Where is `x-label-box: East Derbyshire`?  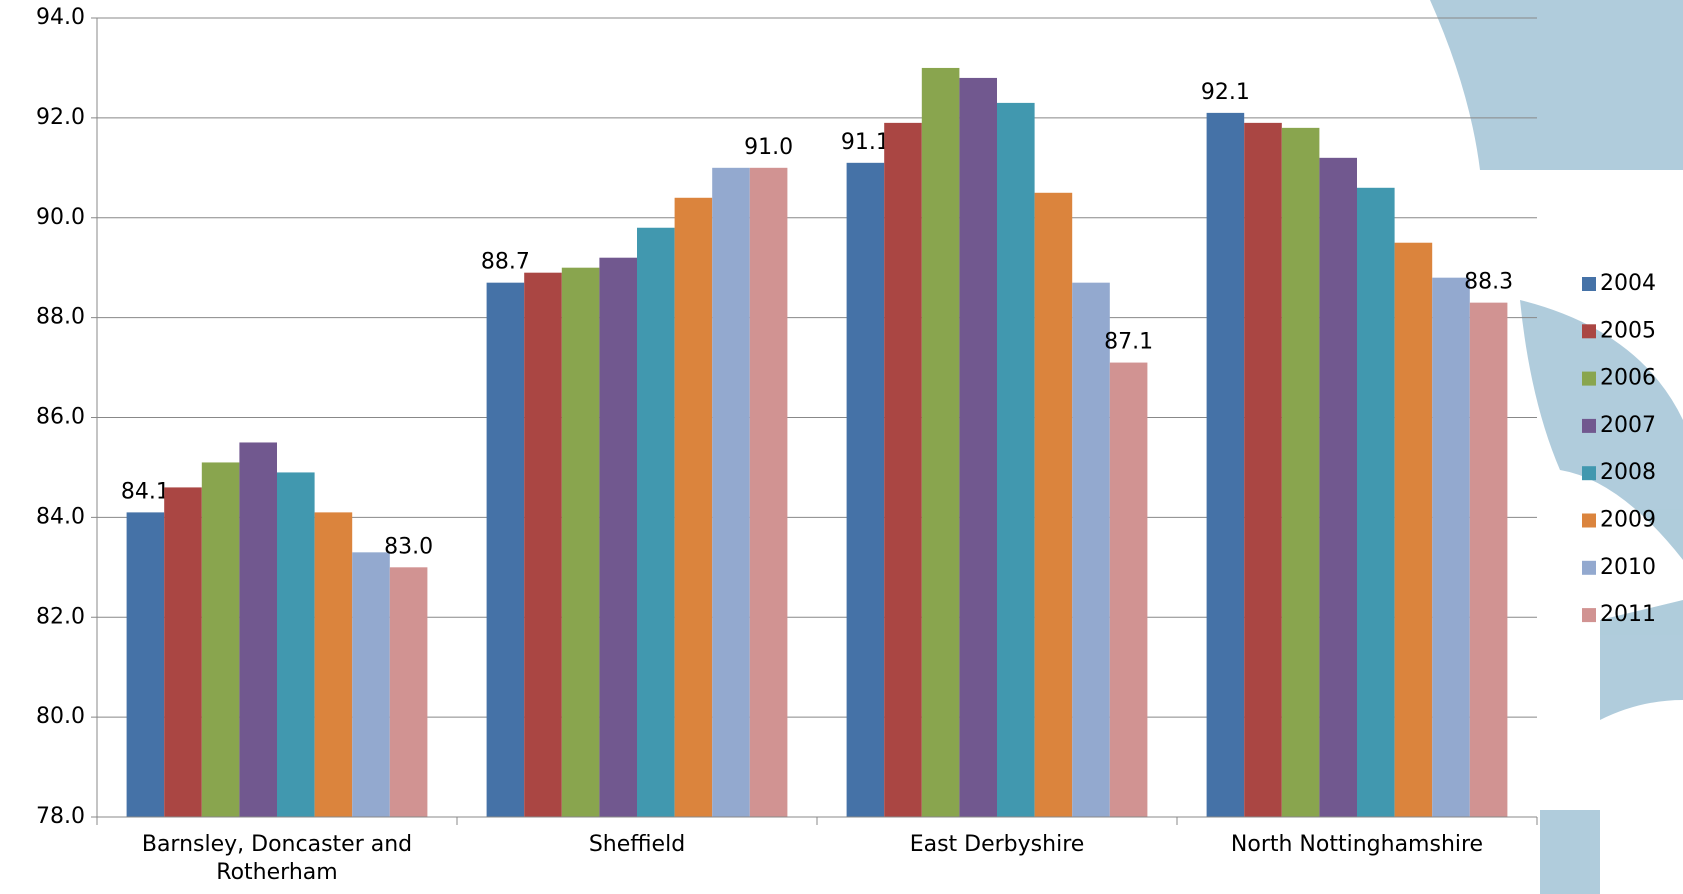 x-label-box: East Derbyshire is located at coordinates (997, 844).